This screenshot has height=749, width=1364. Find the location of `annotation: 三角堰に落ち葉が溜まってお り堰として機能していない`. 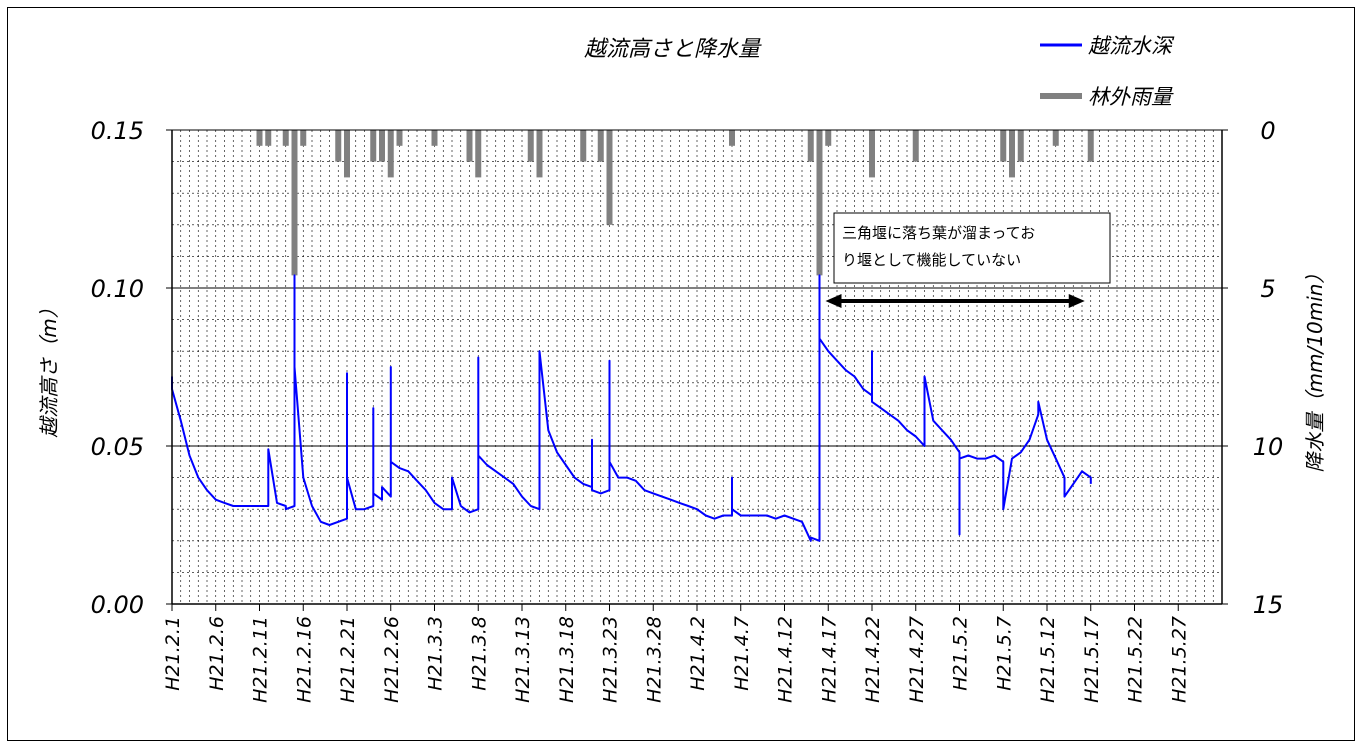

annotation: 三角堰に落ち葉が溜まってお り堰として機能していない is located at coordinates (968, 260).